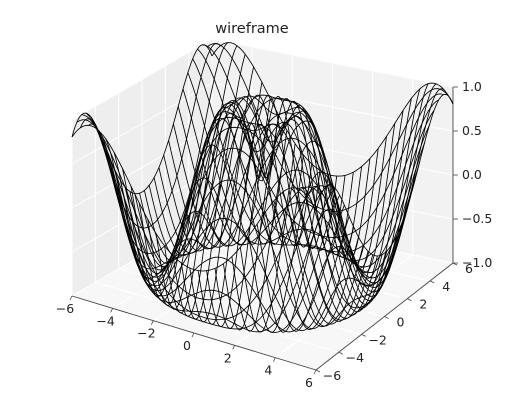 The image size is (511, 400). I want to click on z-tick-label: −0.5, so click(477, 218).